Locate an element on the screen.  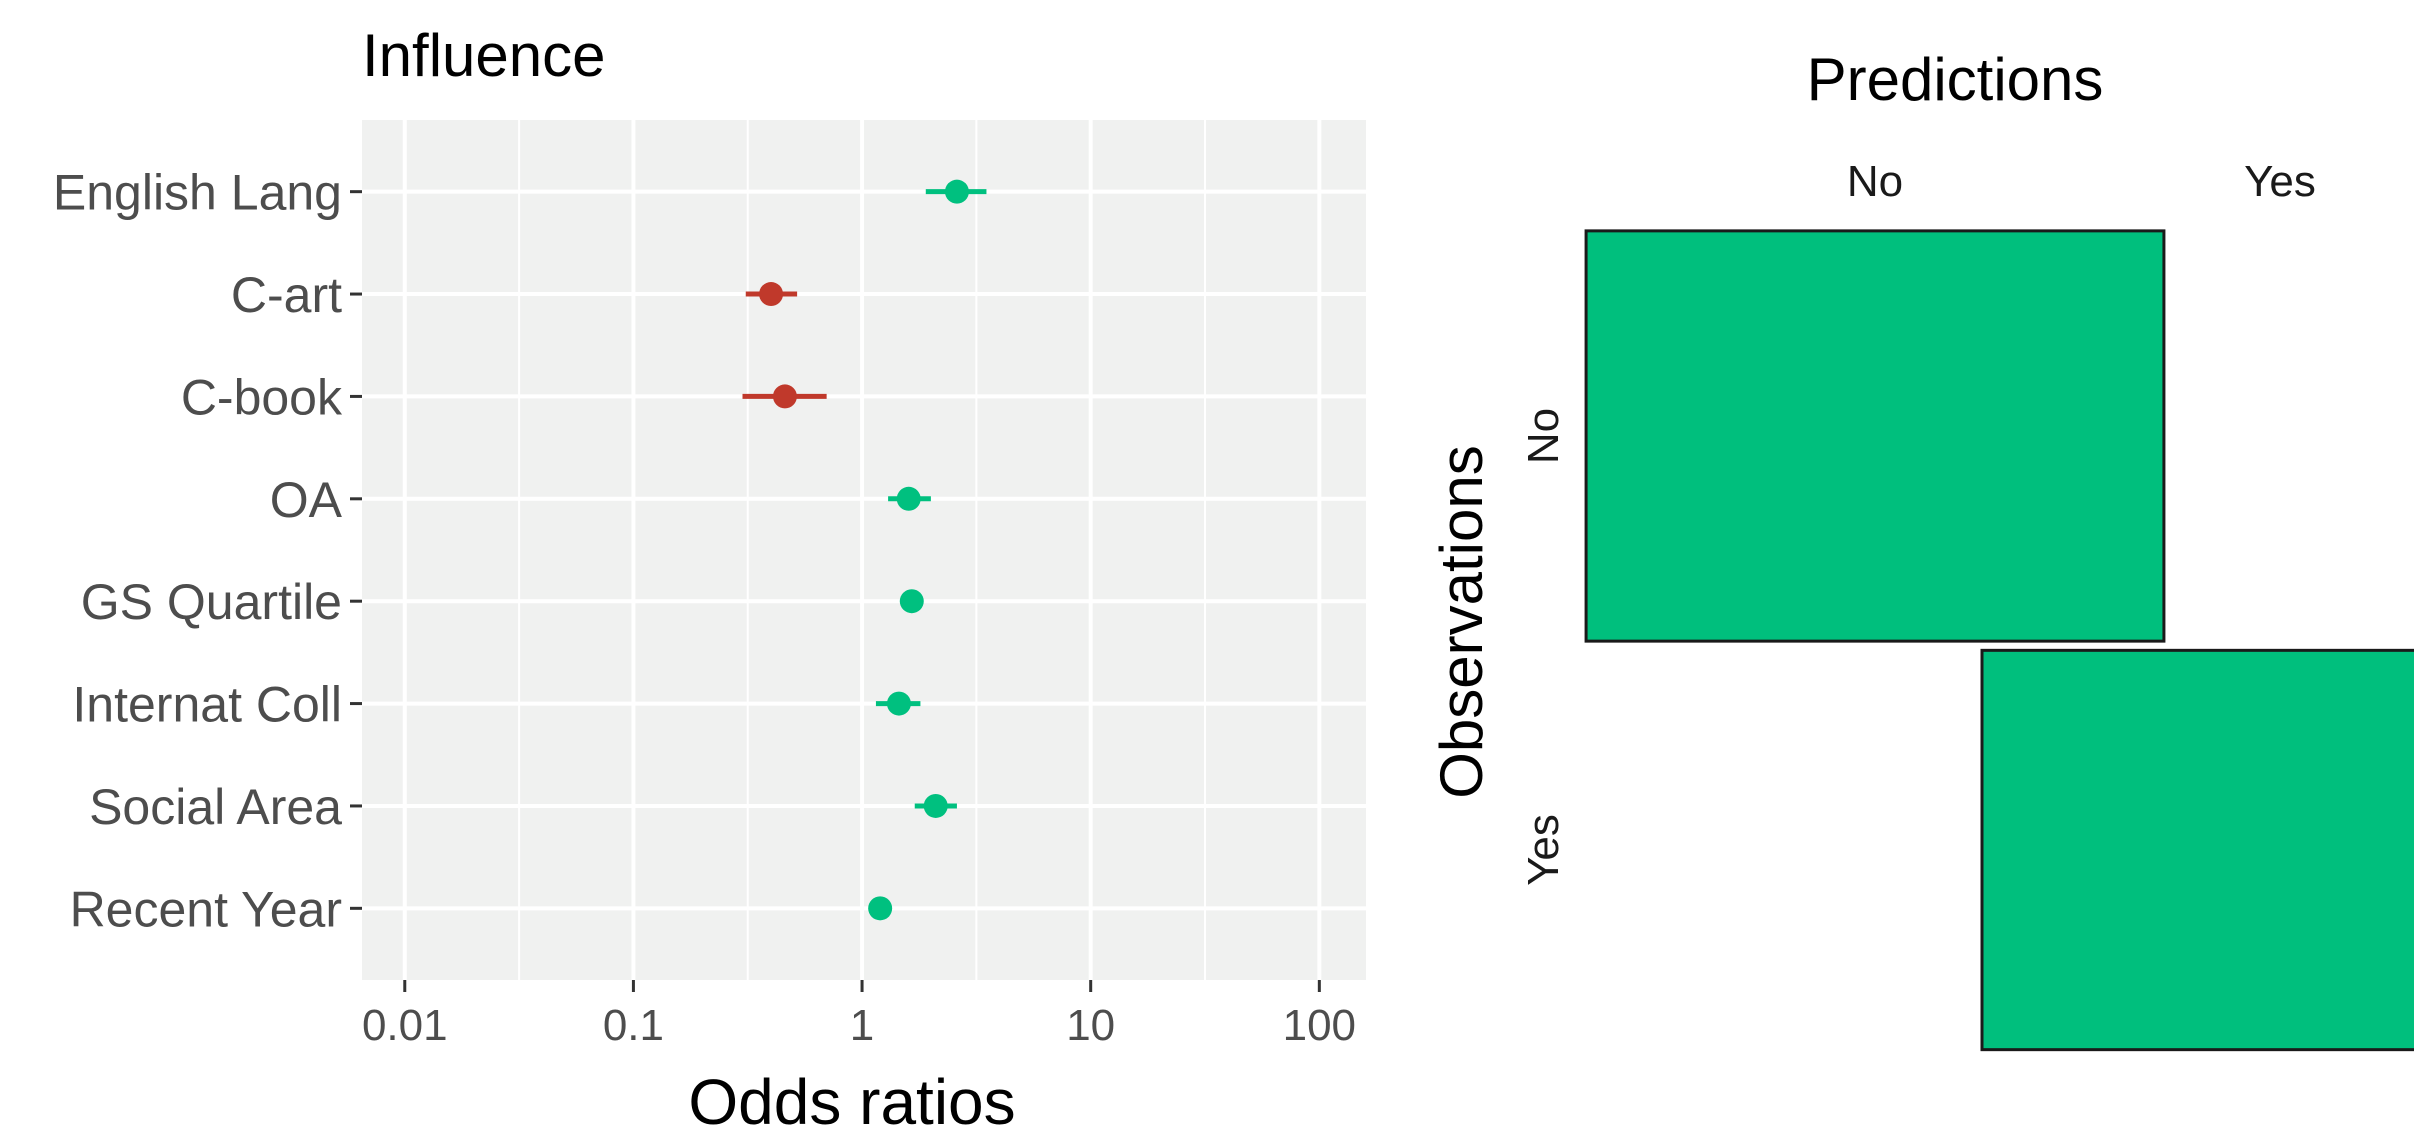
forest-point-gs-quartile is located at coordinates (911, 601).